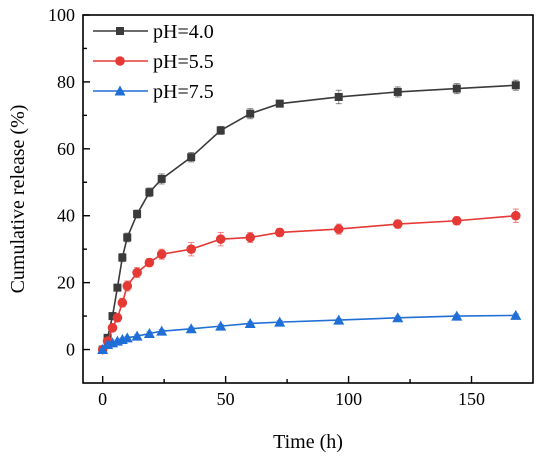 This screenshot has height=466, width=550. I want to click on y-axis-title: Cumulative release (%), so click(18, 199).